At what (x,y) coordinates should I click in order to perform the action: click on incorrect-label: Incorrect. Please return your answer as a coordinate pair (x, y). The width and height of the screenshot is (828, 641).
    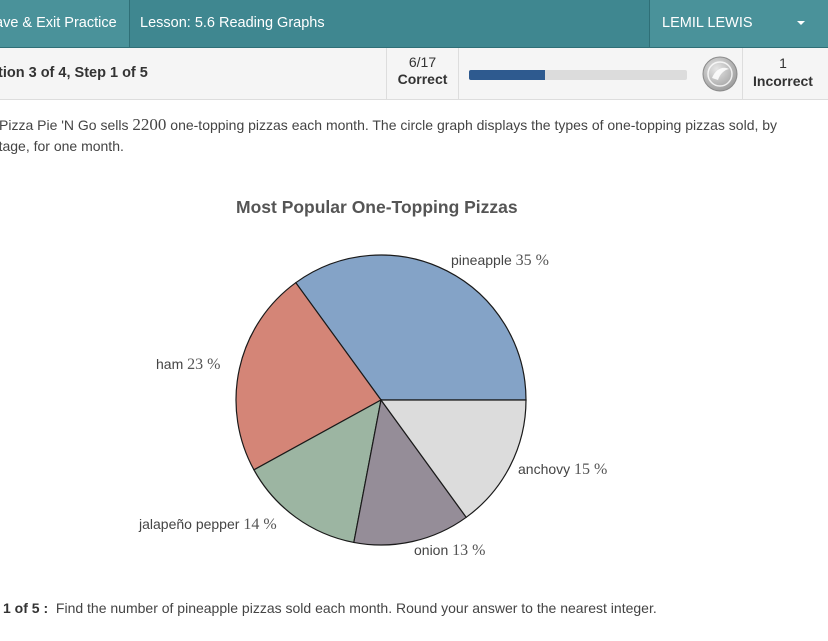
    Looking at the image, I should click on (783, 81).